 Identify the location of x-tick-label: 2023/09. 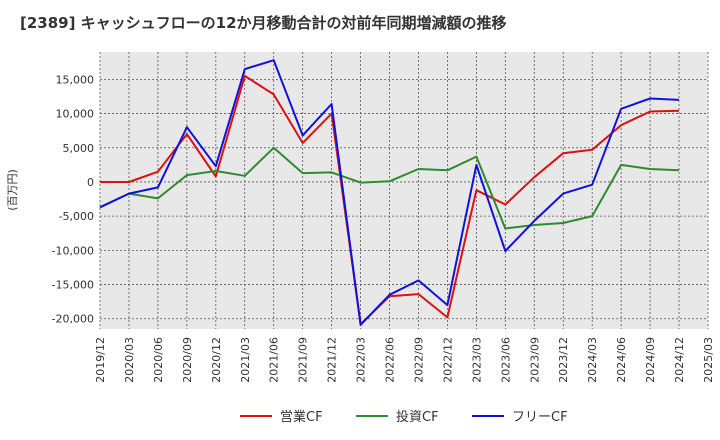
(534, 360).